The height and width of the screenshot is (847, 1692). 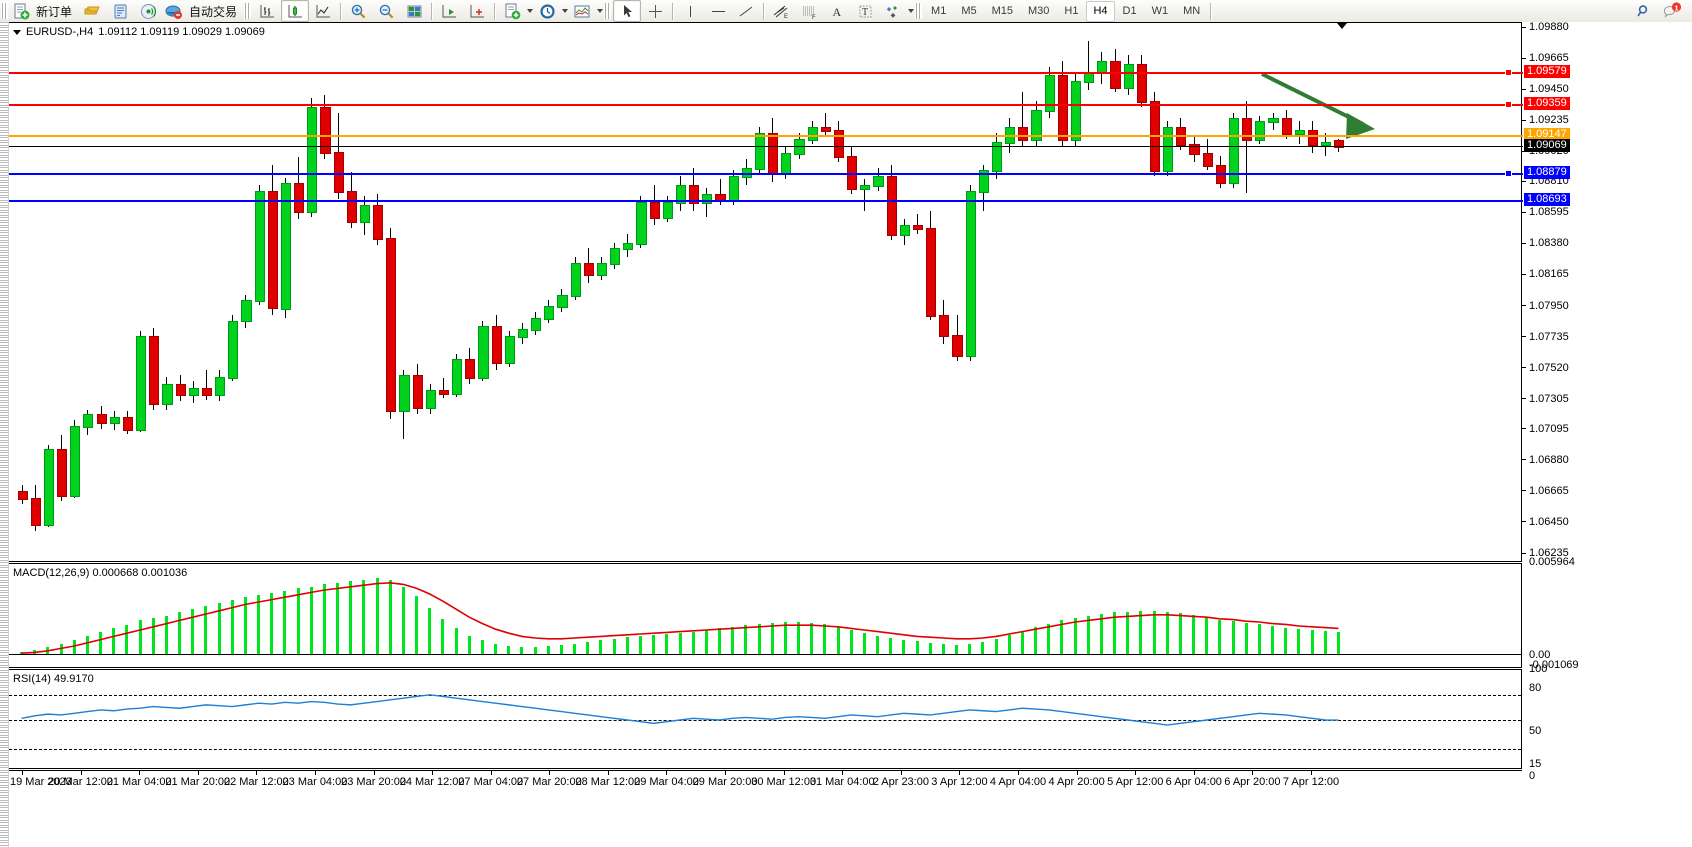 What do you see at coordinates (582, 11) in the screenshot?
I see `indicators-button` at bounding box center [582, 11].